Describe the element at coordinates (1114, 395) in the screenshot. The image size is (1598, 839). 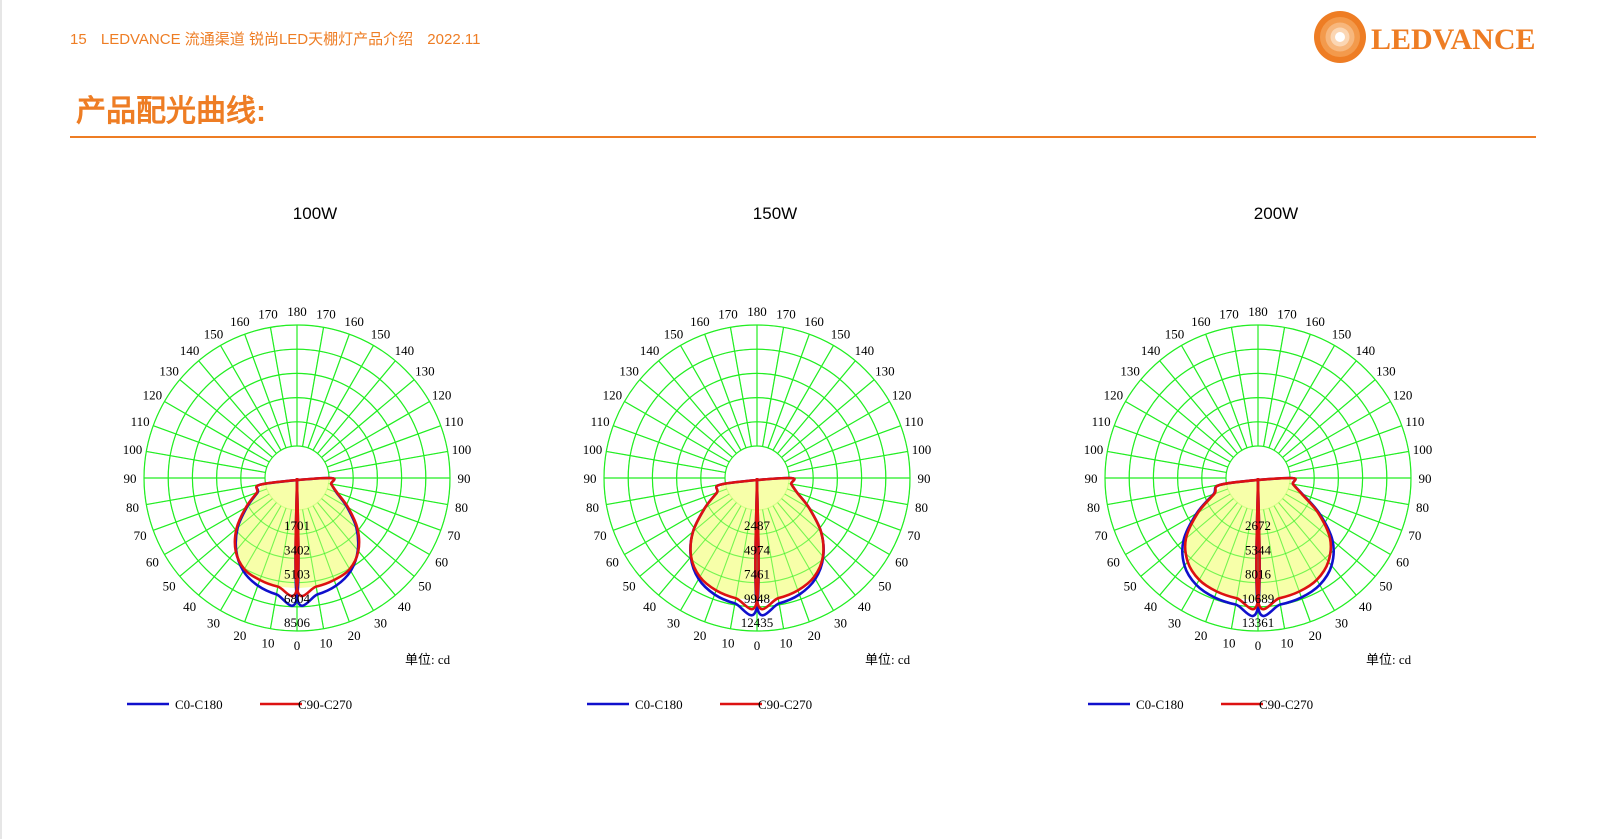
I see `angle-label: 120` at that location.